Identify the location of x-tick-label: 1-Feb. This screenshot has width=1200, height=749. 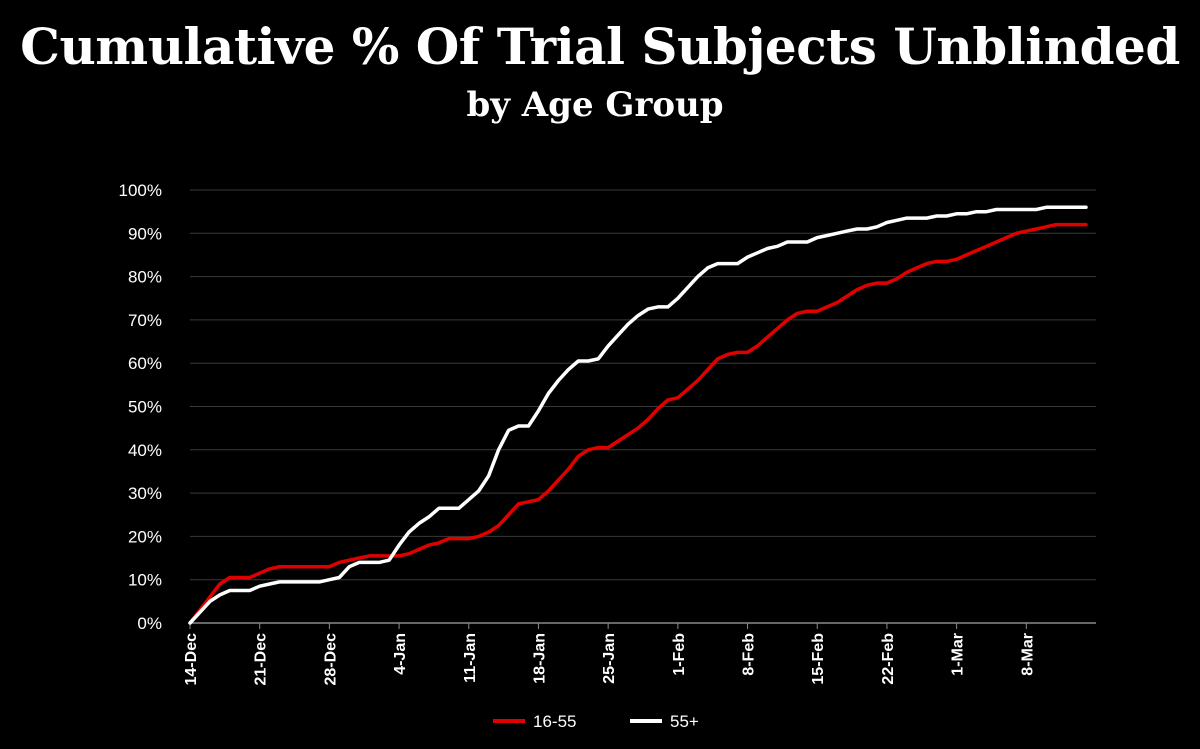
(679, 654).